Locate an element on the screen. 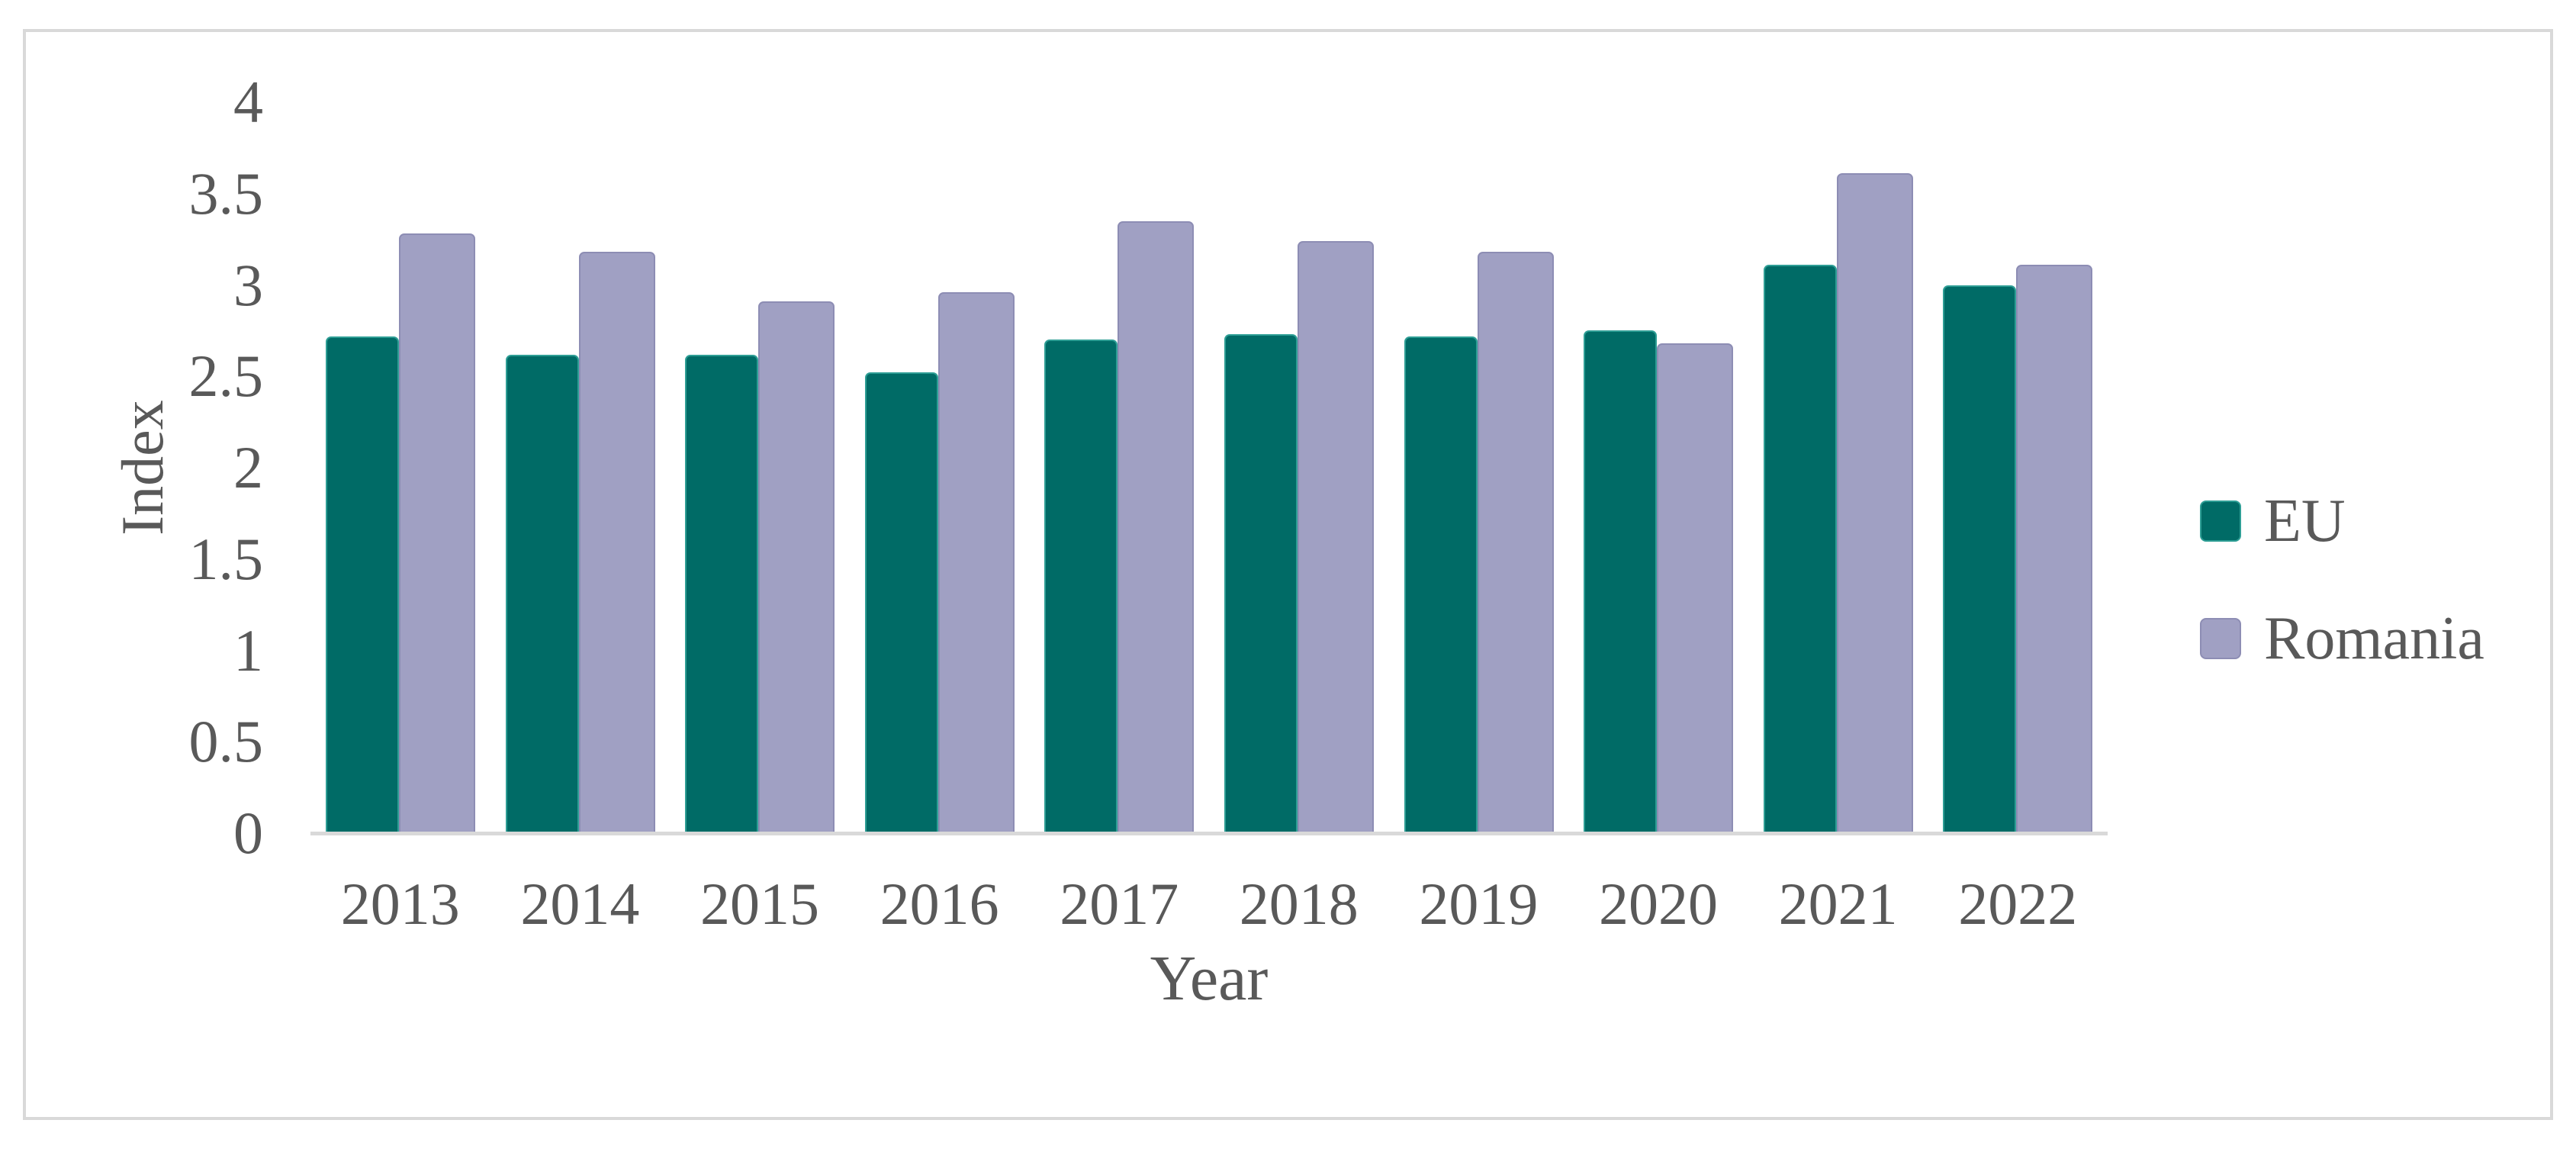  bar-eu-2014 is located at coordinates (542, 594).